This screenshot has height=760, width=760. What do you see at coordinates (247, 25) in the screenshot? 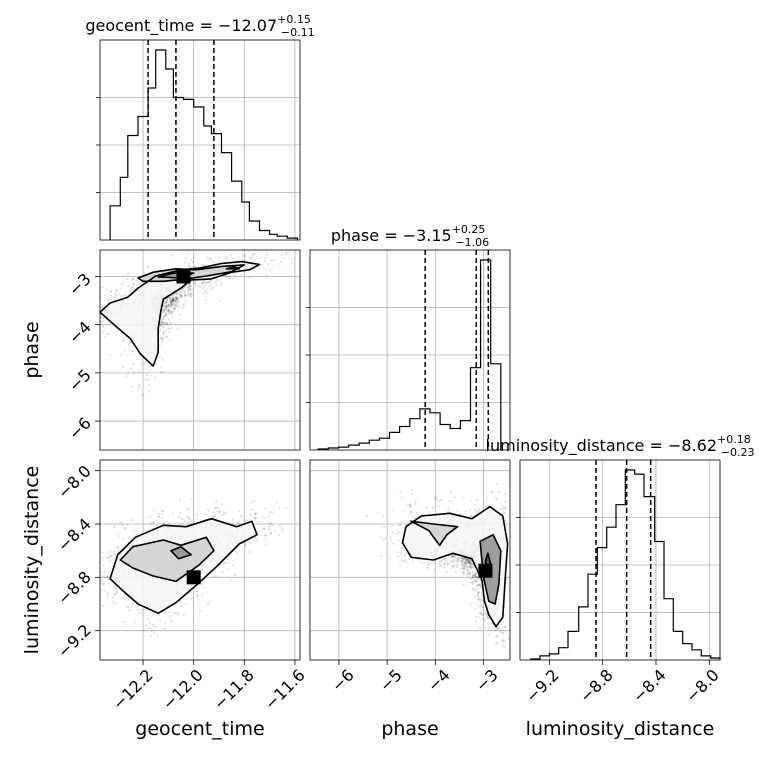
I see `title-geocent-time-median: −12.07` at bounding box center [247, 25].